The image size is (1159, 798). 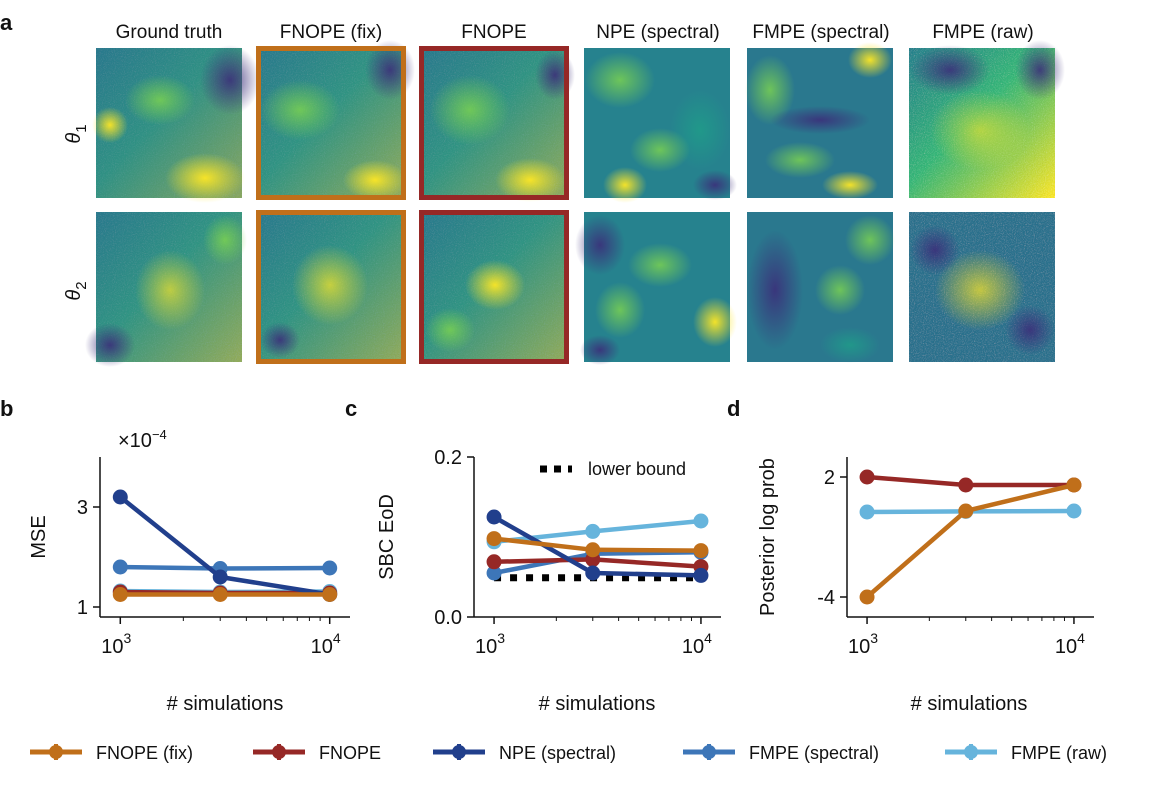 I want to click on panel-c-ylabel: SBC EoD, so click(x=387, y=537).